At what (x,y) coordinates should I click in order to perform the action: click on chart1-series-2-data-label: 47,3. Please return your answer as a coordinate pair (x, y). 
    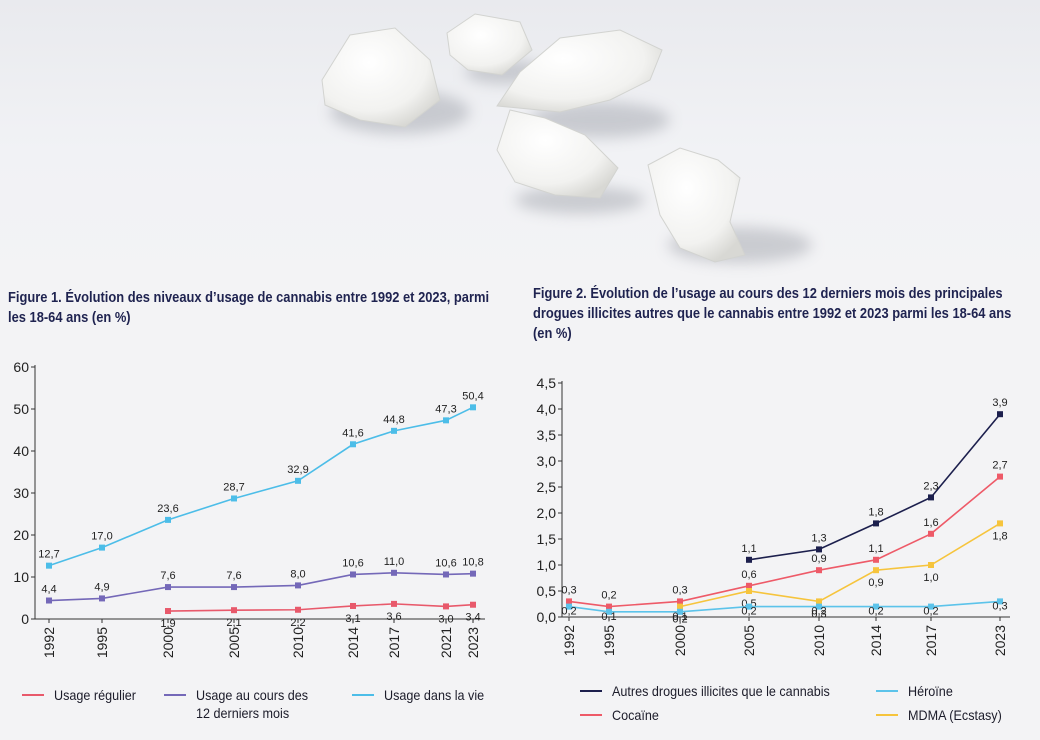
    Looking at the image, I should click on (445, 409).